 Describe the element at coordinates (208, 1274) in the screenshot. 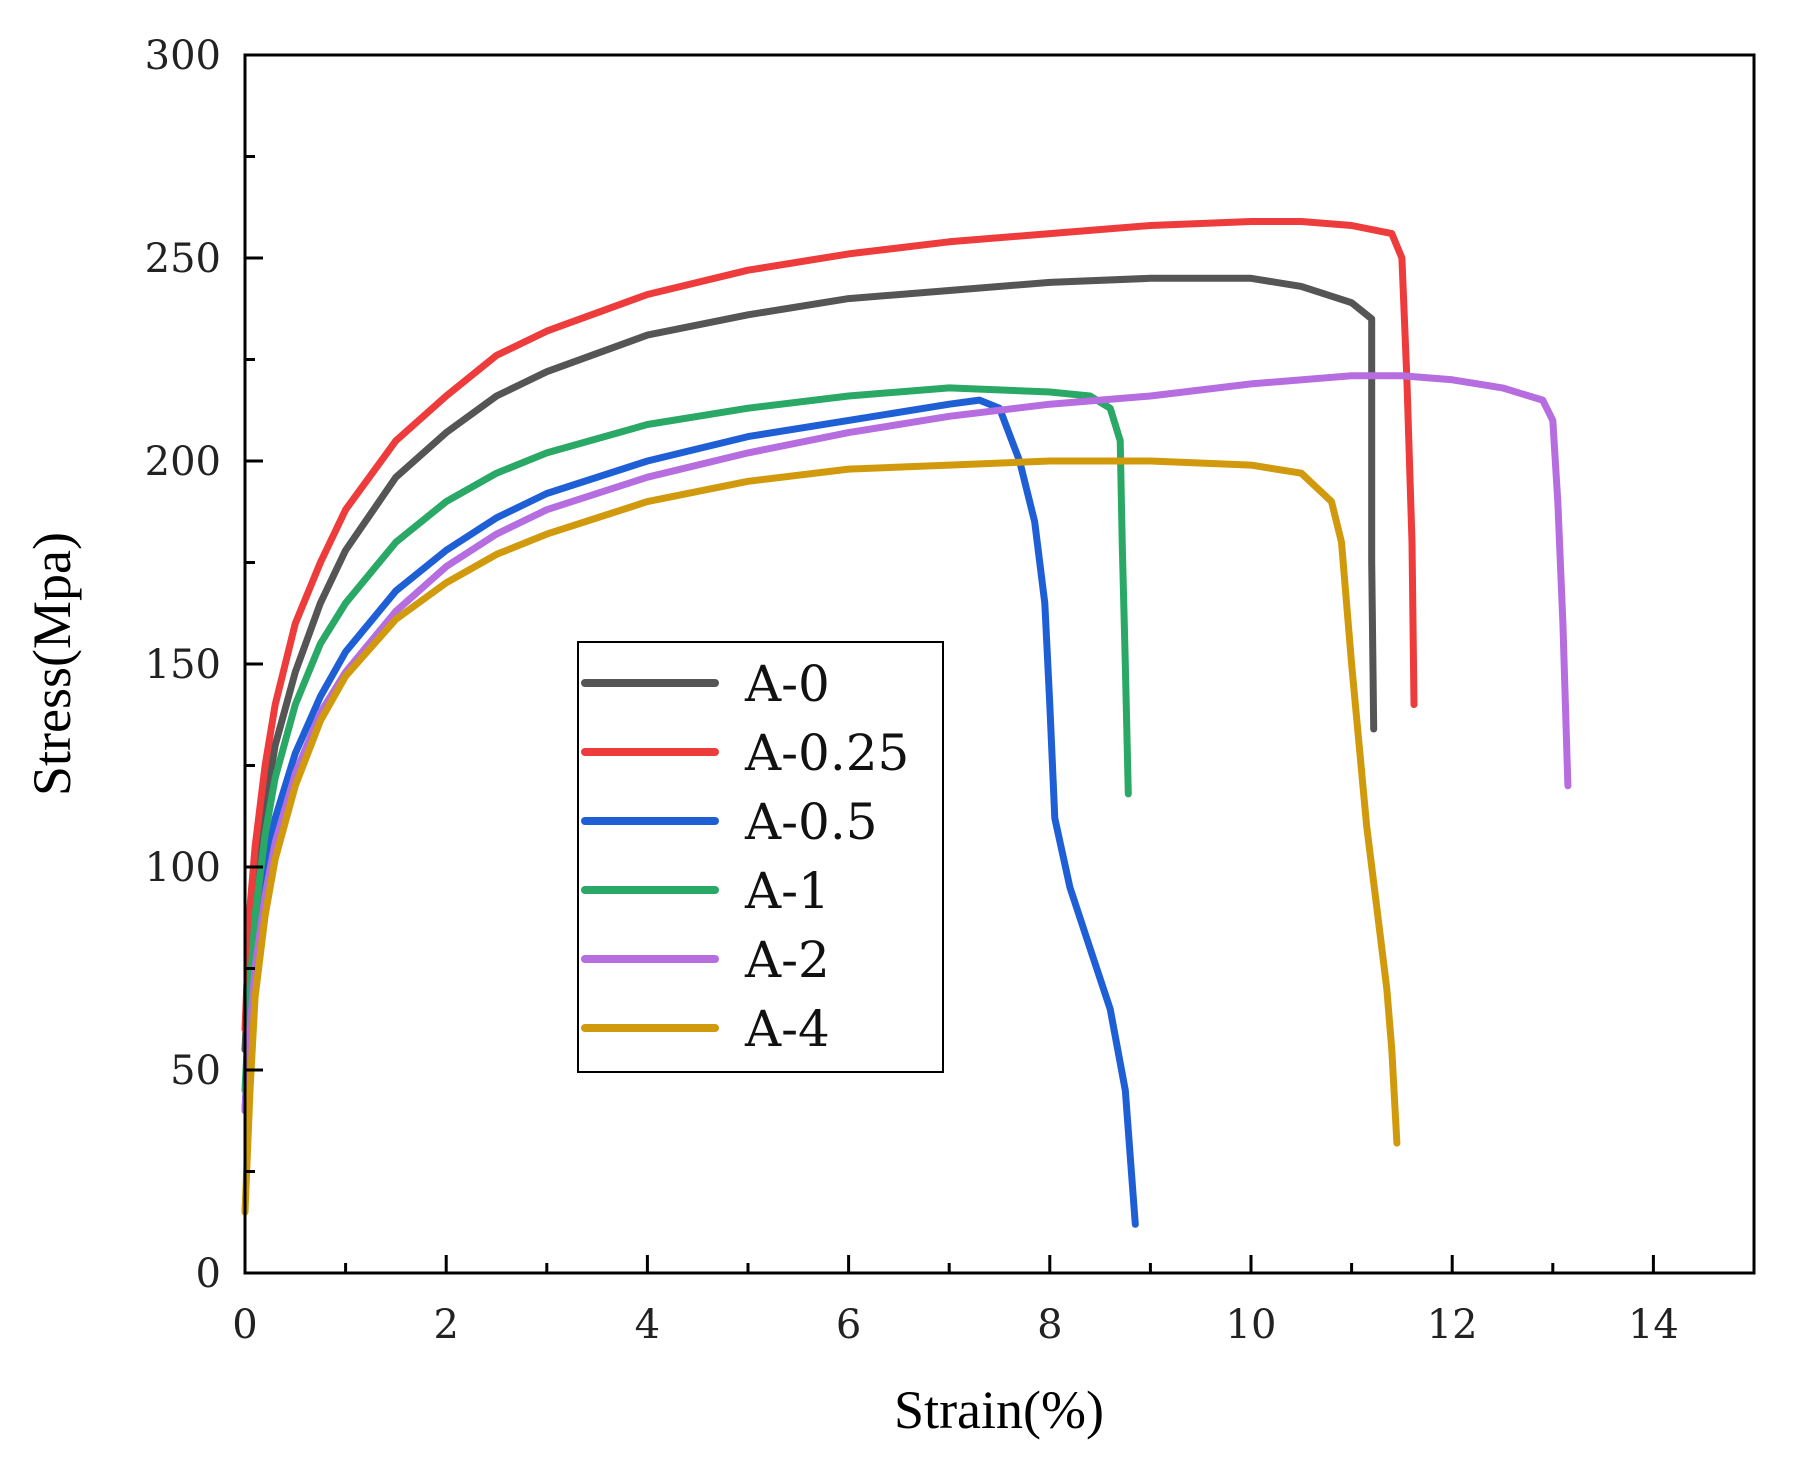

I see `y-tick-label: 0` at that location.